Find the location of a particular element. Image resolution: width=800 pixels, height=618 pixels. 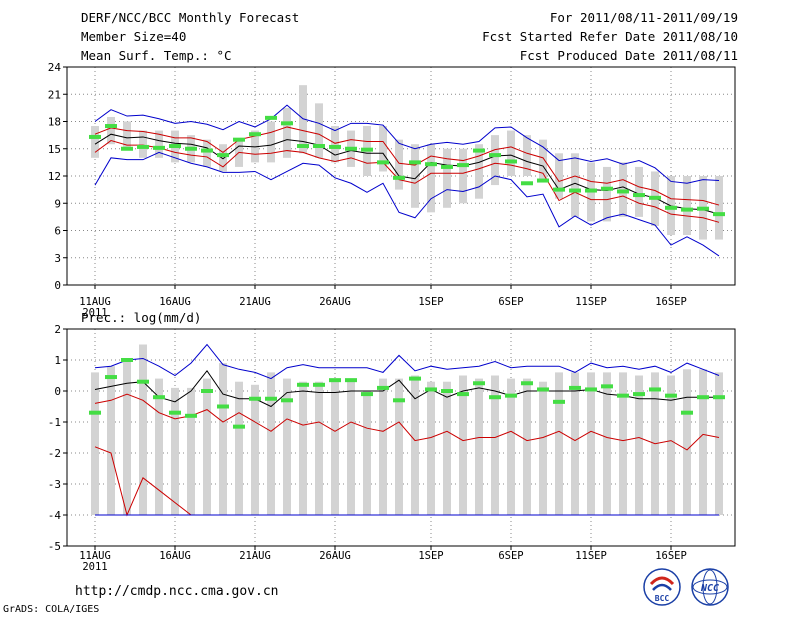

temp-ytick-label: 18 is located at coordinates (54, 122).